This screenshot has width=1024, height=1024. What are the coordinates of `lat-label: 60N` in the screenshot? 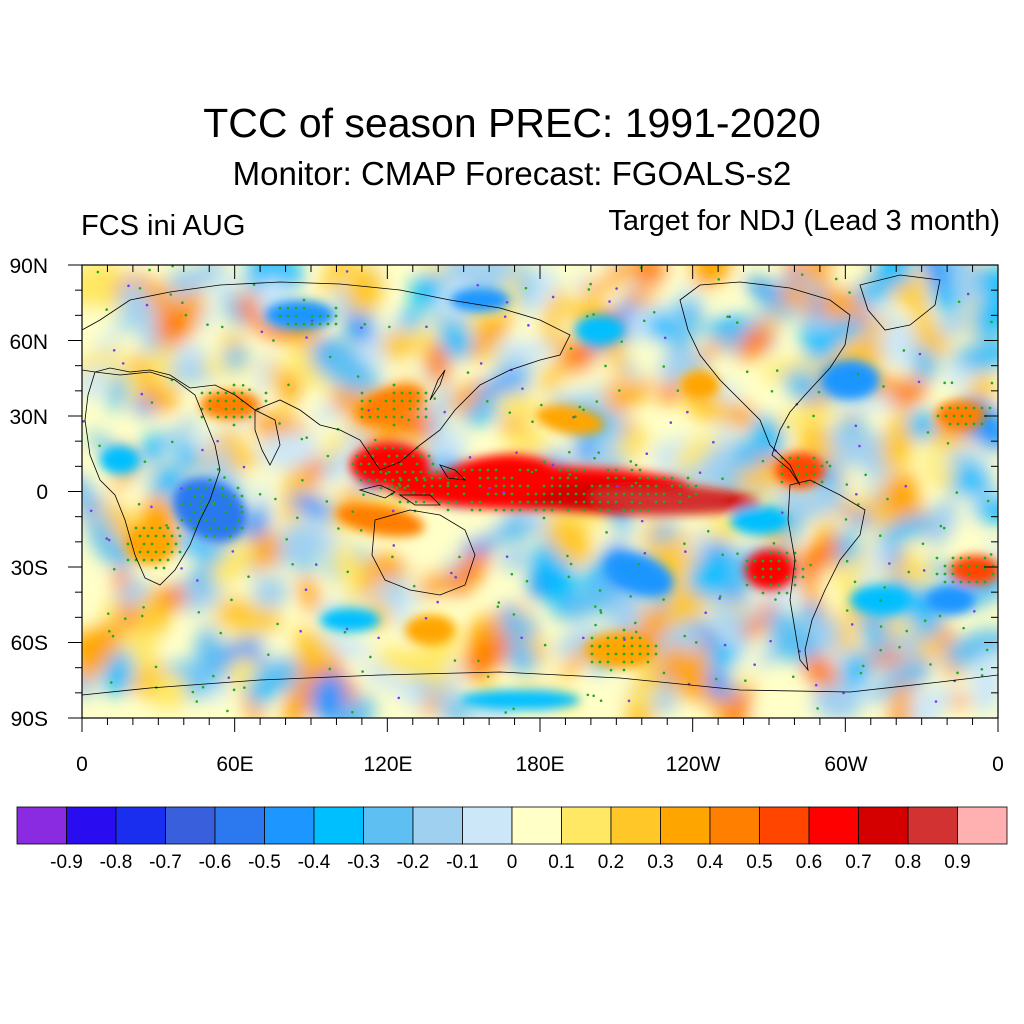 It's located at (28, 342).